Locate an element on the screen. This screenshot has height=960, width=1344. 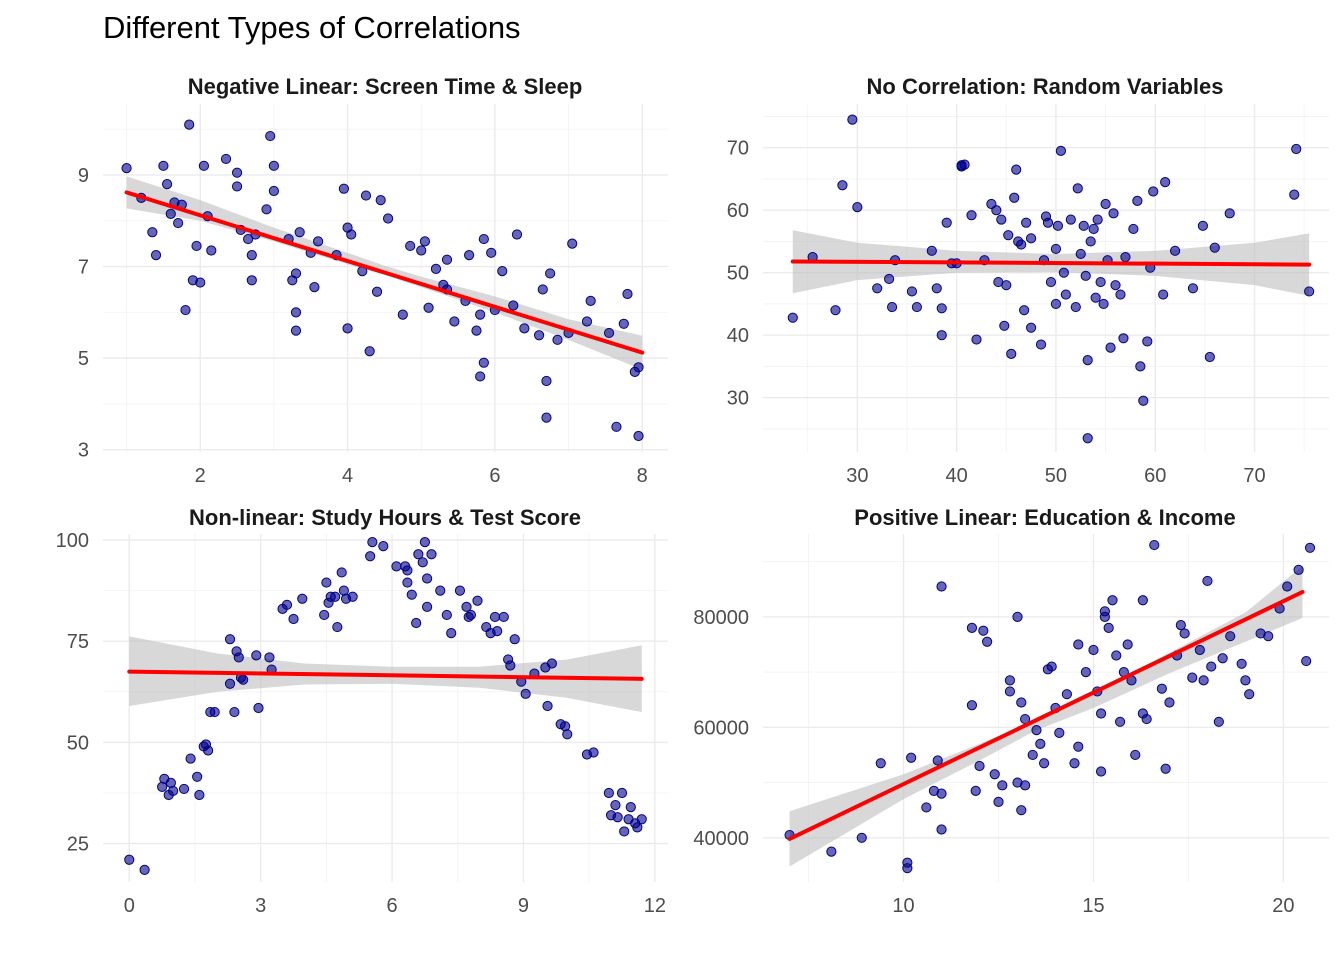
y-tick-label: 60000 is located at coordinates (721, 728).